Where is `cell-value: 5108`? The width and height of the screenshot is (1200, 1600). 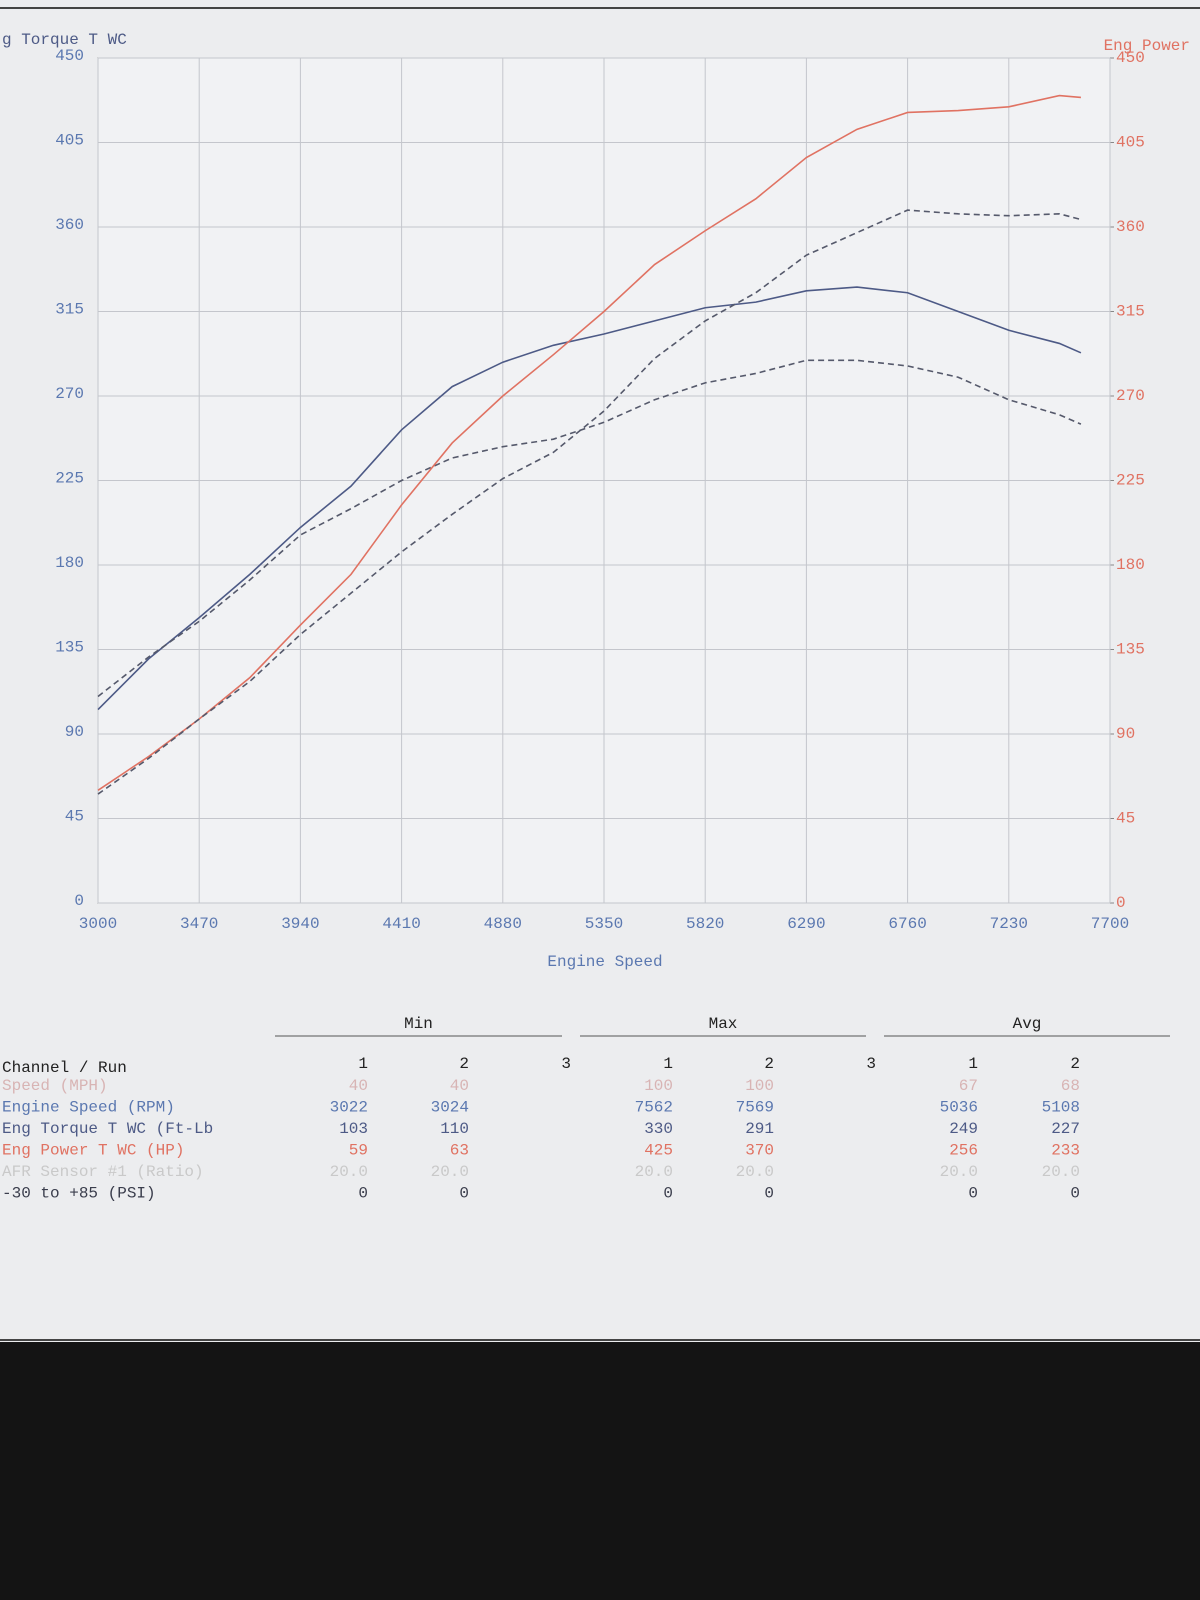 cell-value: 5108 is located at coordinates (1061, 1108).